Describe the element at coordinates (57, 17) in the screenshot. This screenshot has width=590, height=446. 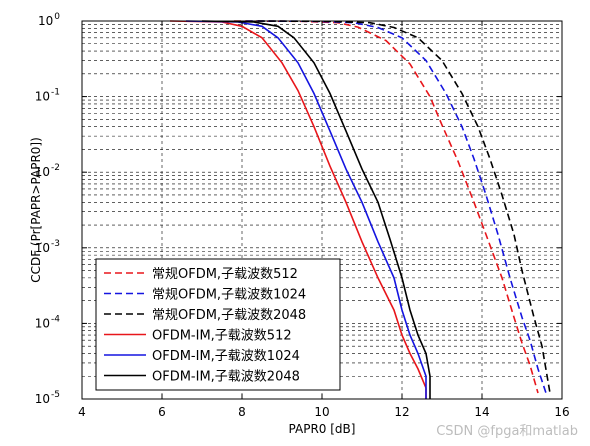
I see `y-tick-exponent: 0` at that location.